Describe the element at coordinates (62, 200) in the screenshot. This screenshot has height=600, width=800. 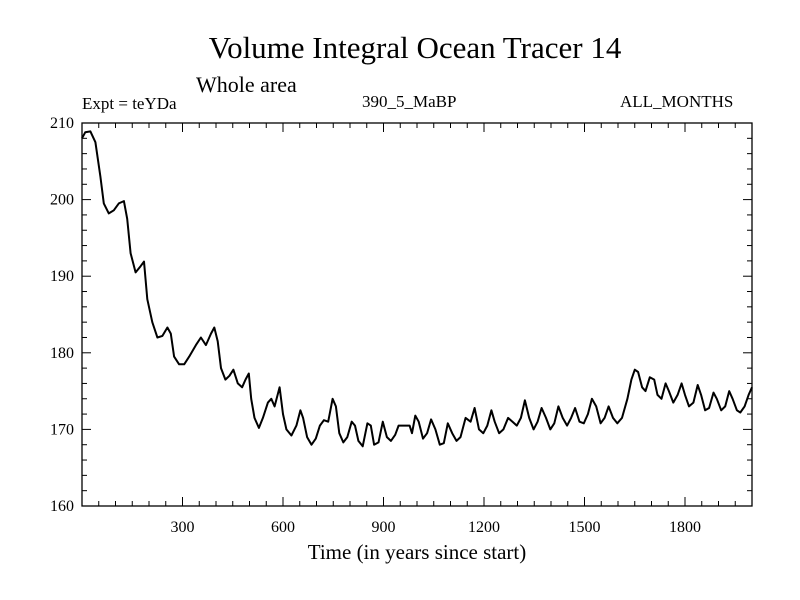
I see `y-tick-label: 200` at that location.